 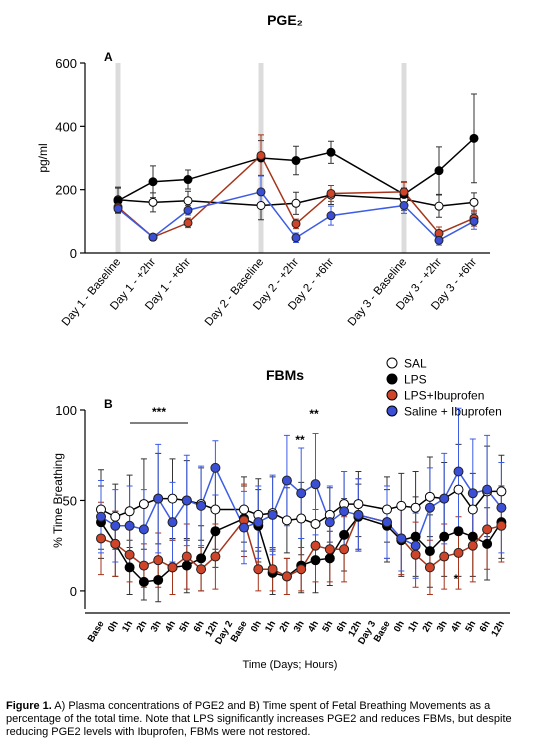 What do you see at coordinates (444, 396) in the screenshot?
I see `legend-label: LPS+Ibuprofen` at bounding box center [444, 396].